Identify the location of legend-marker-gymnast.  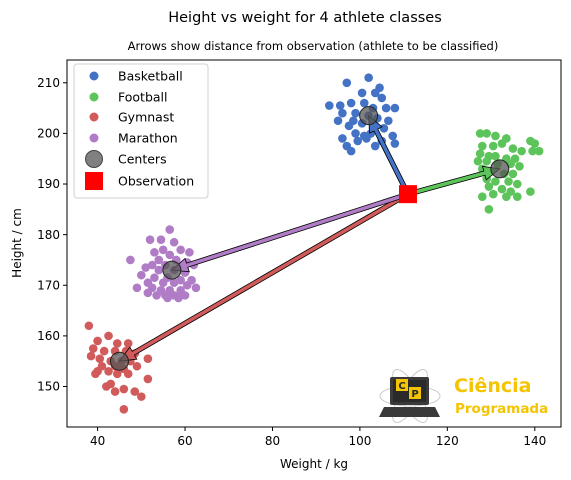
(94, 117).